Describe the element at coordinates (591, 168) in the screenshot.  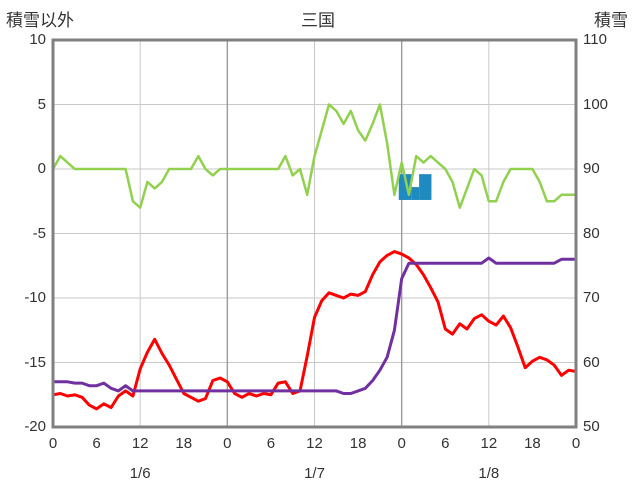
I see `right-axis-tick: 90` at that location.